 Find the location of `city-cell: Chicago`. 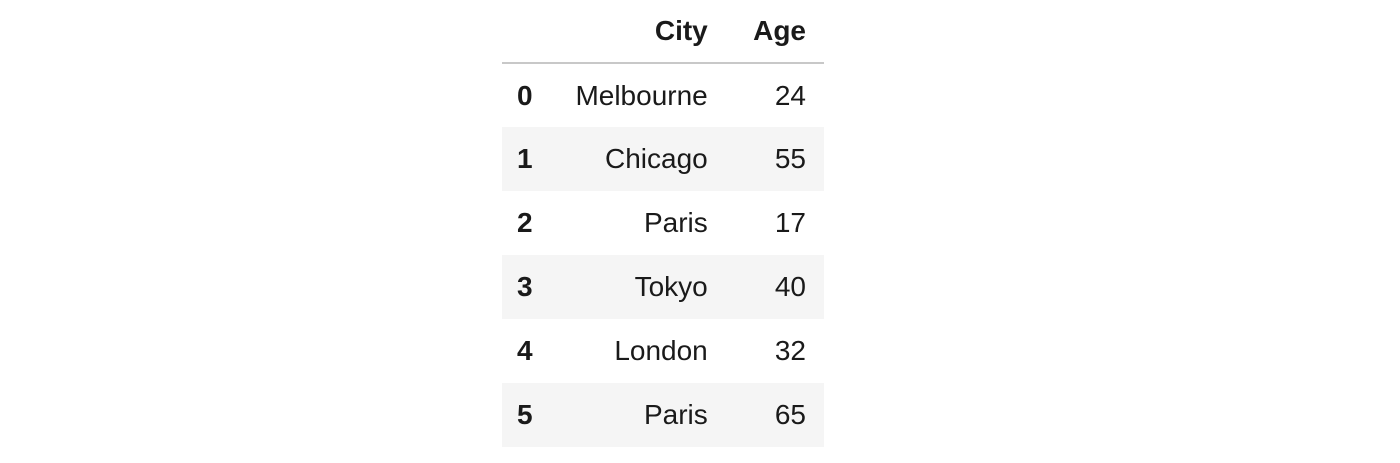

city-cell: Chicago is located at coordinates (656, 158).